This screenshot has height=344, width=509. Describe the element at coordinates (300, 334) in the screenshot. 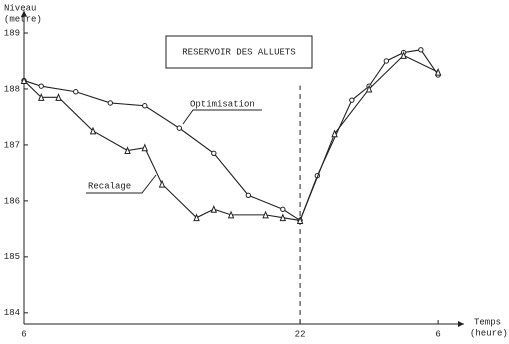

I see `x-tick-label: 22` at that location.